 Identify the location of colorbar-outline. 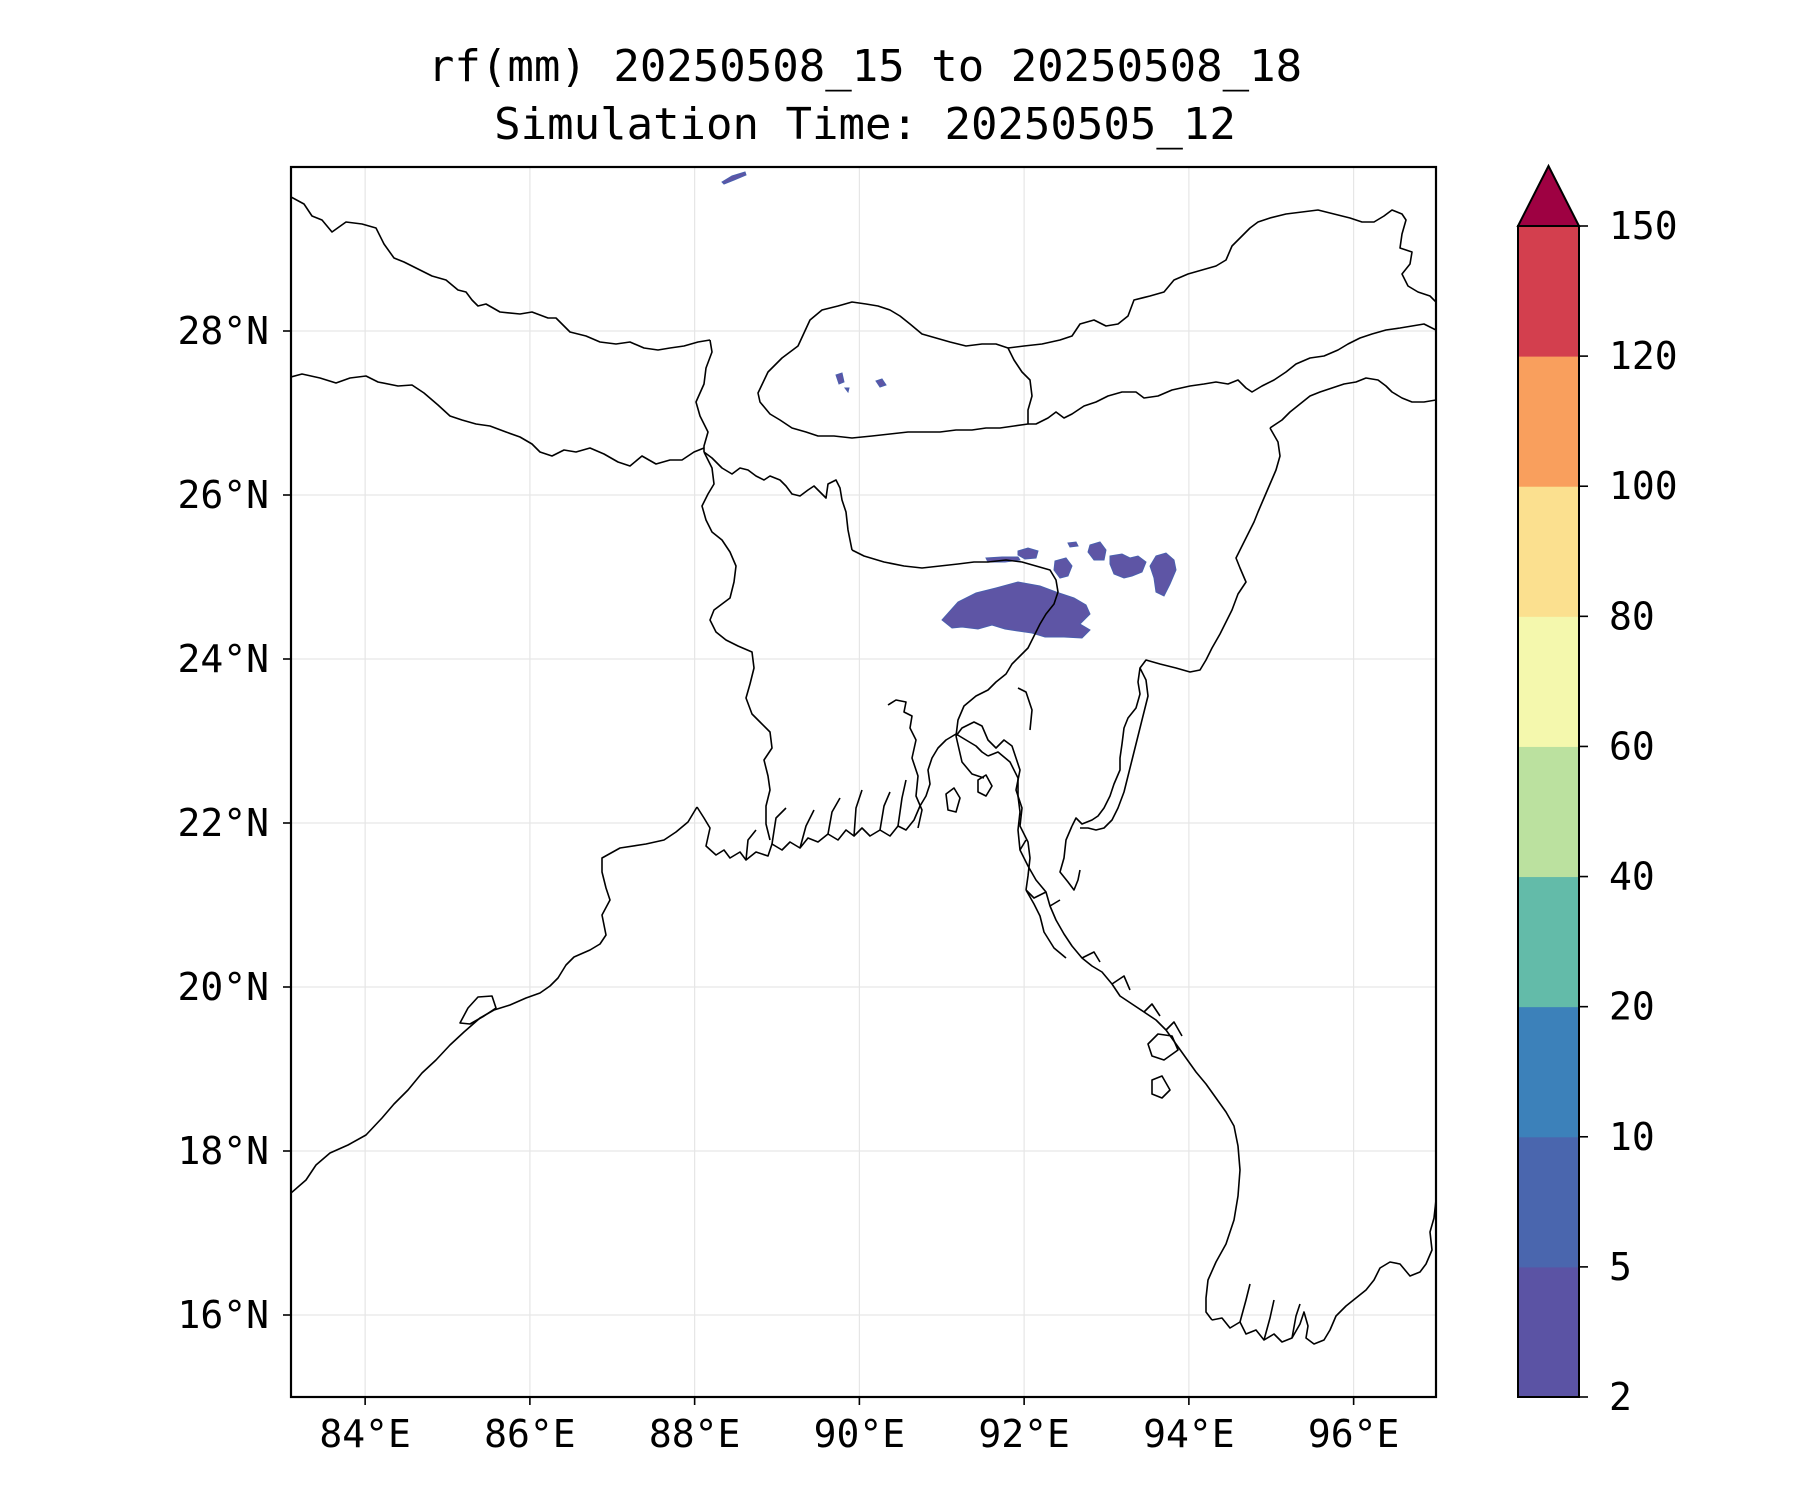
(1548, 811).